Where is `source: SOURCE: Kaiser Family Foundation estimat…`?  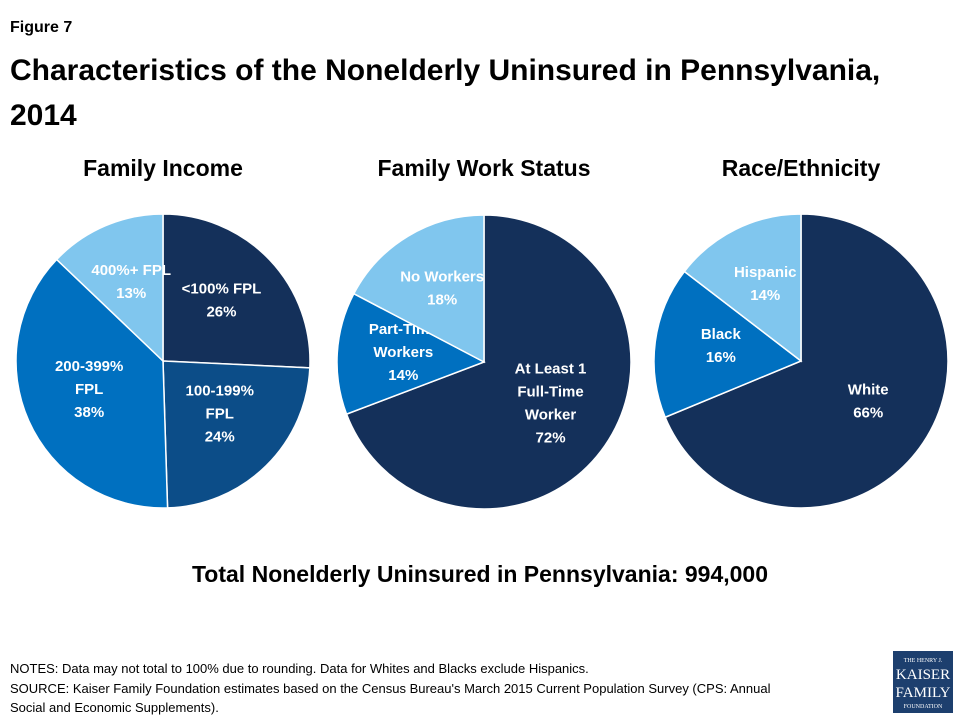 source: SOURCE: Kaiser Family Foundation estimat… is located at coordinates (390, 688).